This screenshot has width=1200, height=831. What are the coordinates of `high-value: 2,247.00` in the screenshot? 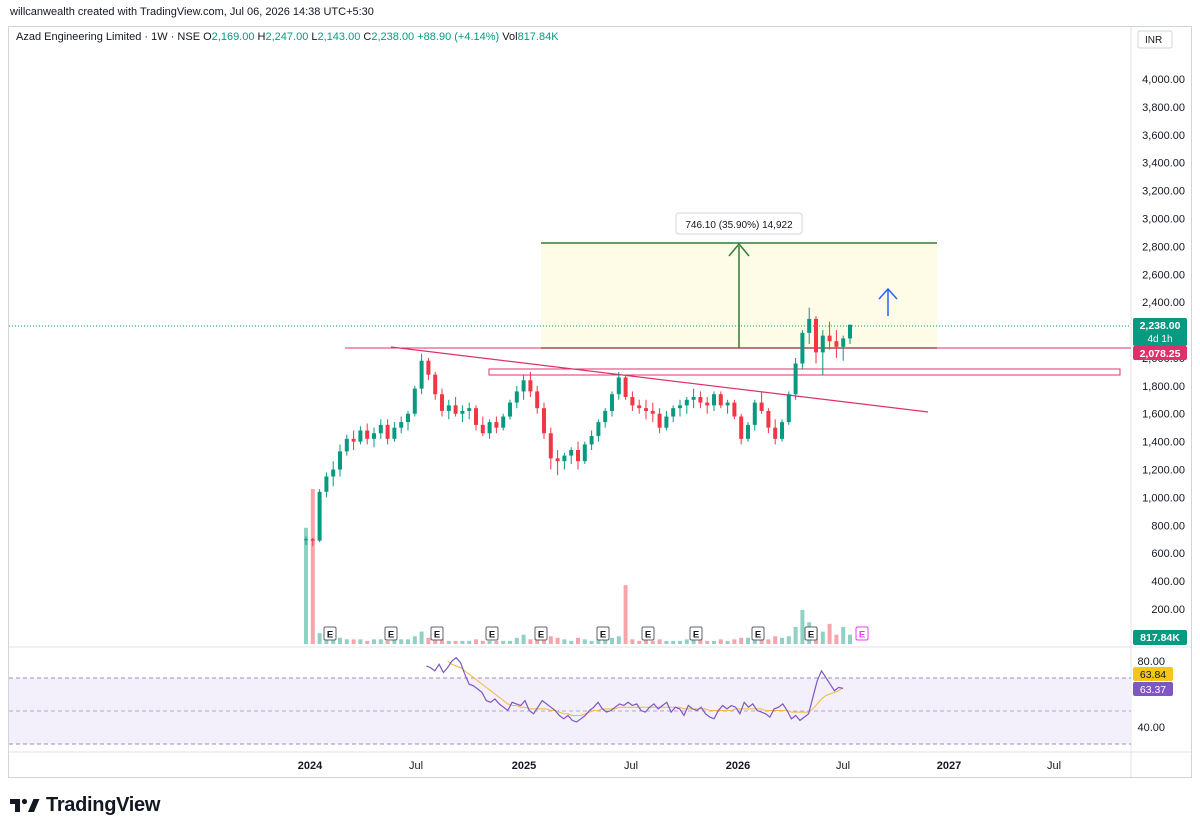 It's located at (287, 37).